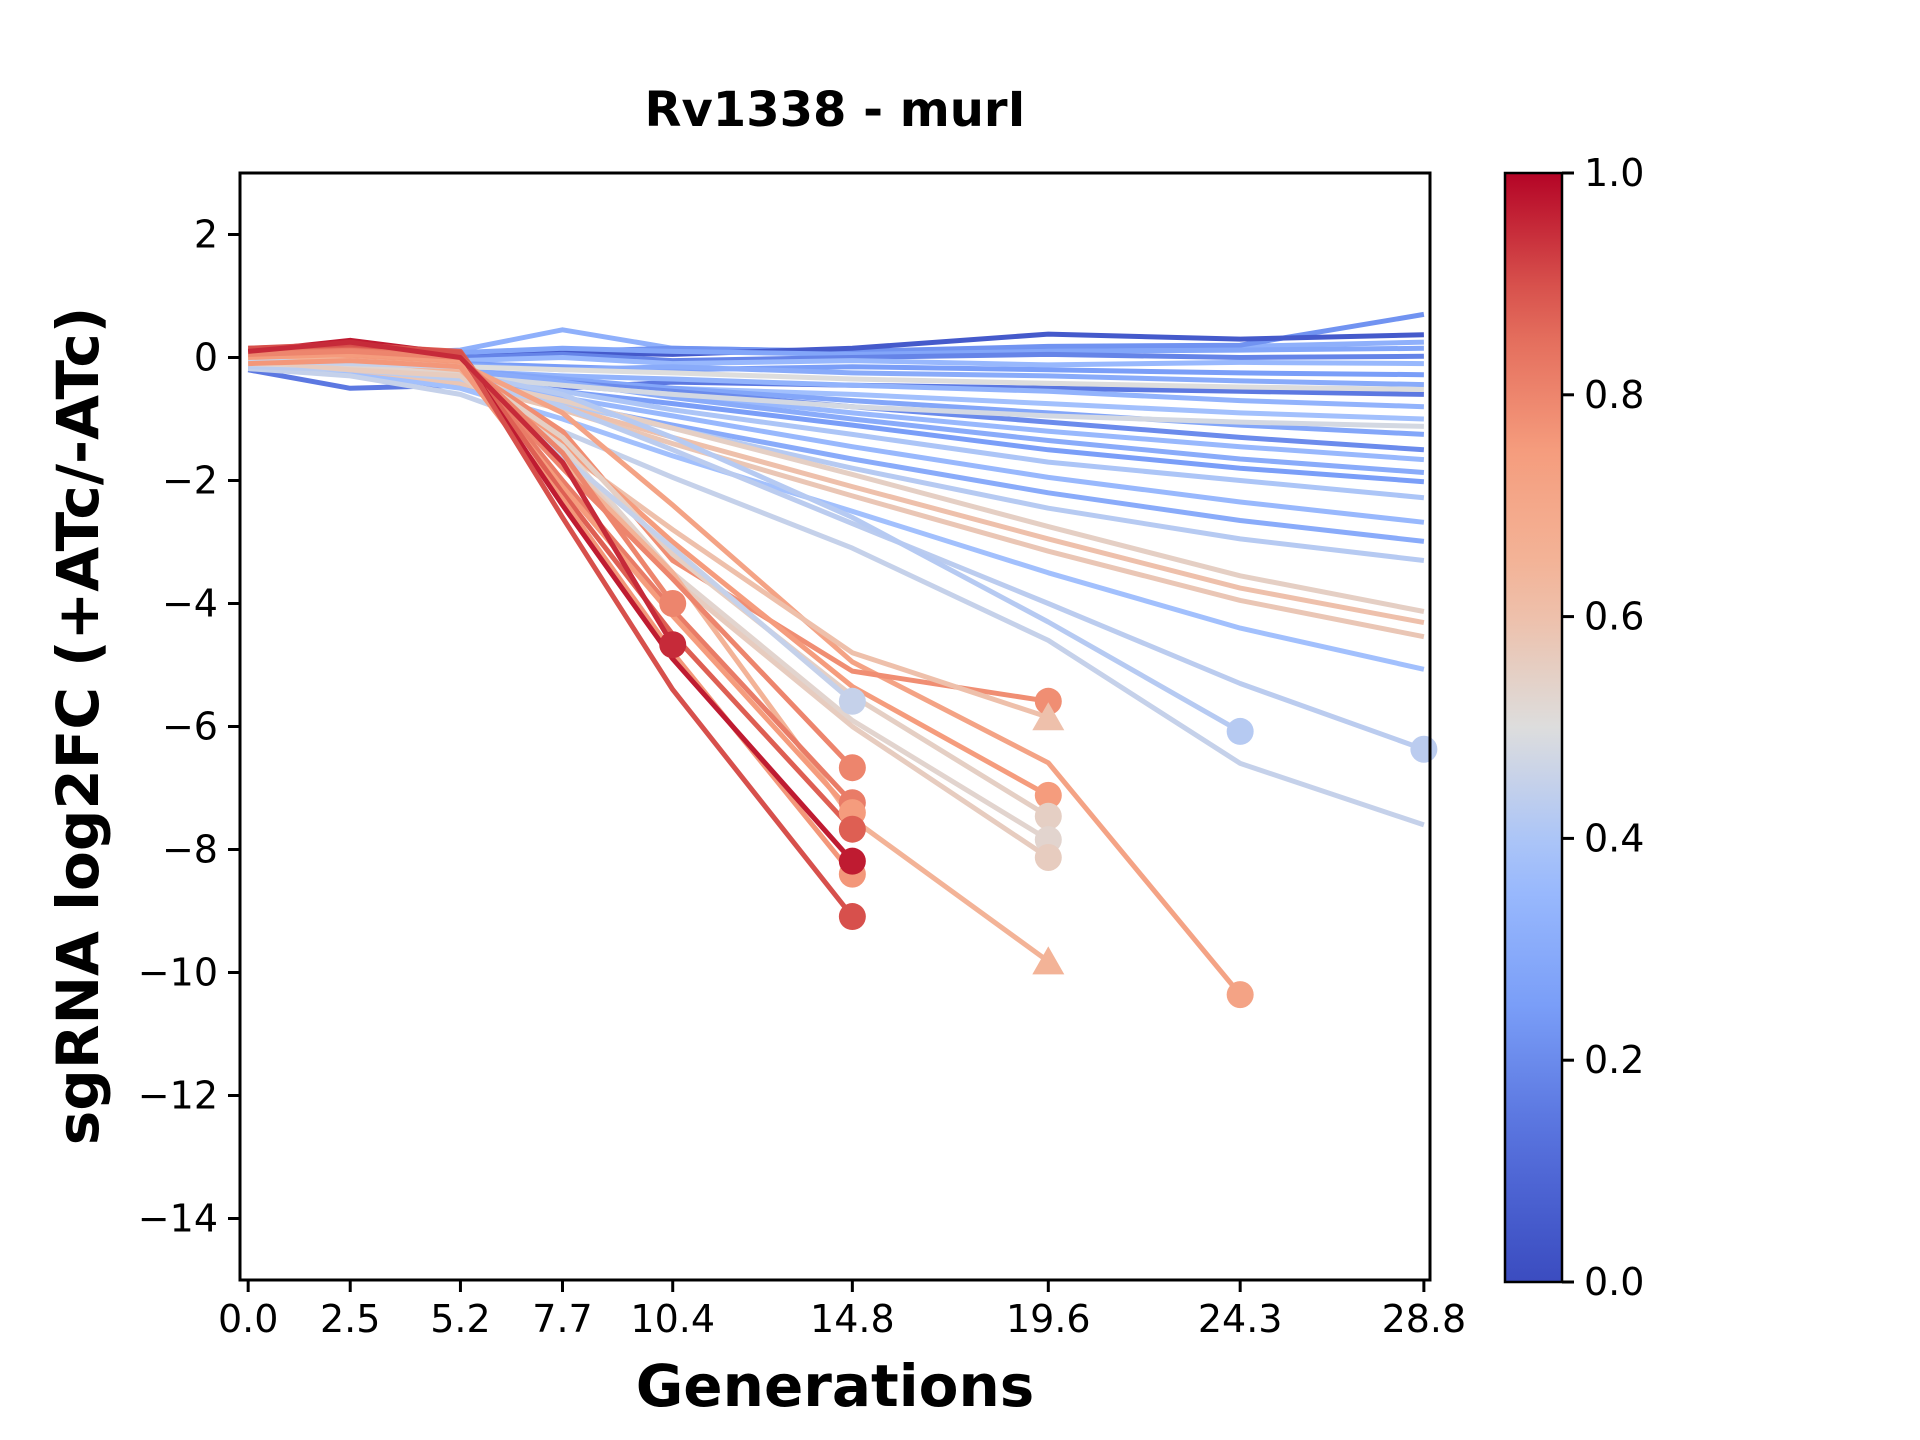 The height and width of the screenshot is (1440, 1920). What do you see at coordinates (1614, 1060) in the screenshot?
I see `colorbar-tick-label: 0.2` at bounding box center [1614, 1060].